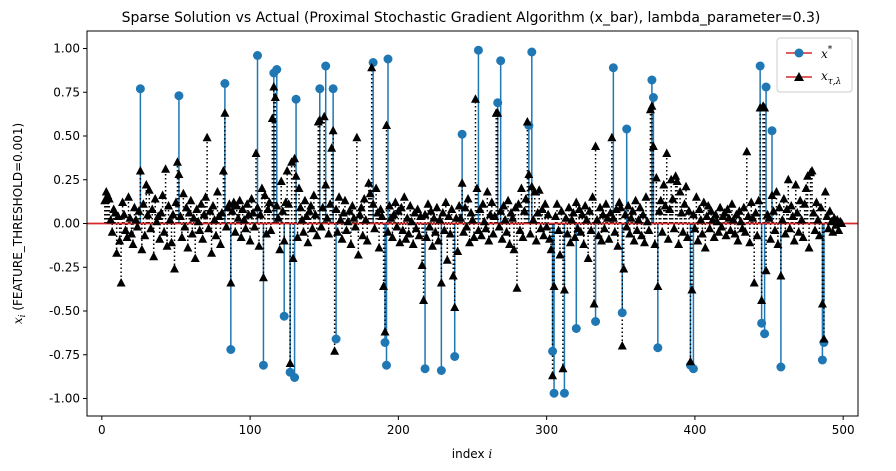  What do you see at coordinates (476, 426) in the screenshot?
I see `x-axis: 0 100 200 300 400 500` at bounding box center [476, 426].